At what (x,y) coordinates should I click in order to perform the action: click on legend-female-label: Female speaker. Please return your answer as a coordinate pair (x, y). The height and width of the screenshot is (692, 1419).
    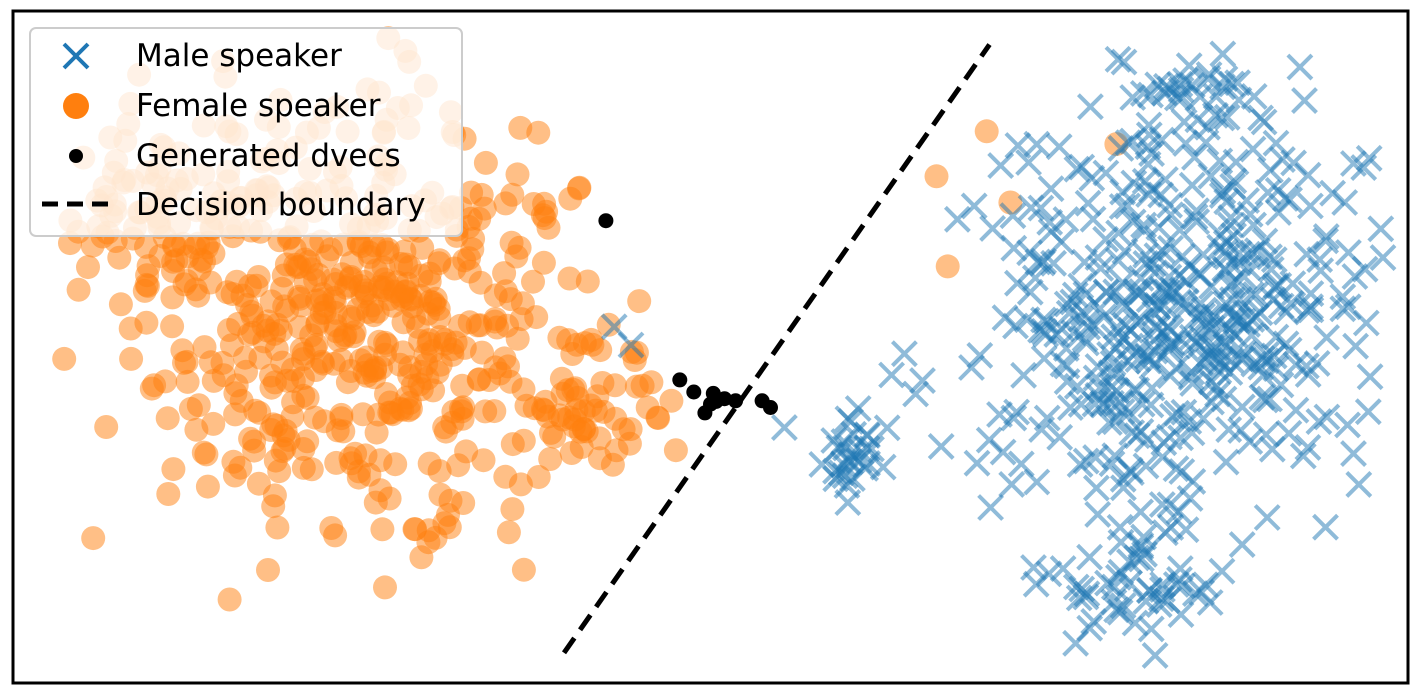
    Looking at the image, I should click on (258, 106).